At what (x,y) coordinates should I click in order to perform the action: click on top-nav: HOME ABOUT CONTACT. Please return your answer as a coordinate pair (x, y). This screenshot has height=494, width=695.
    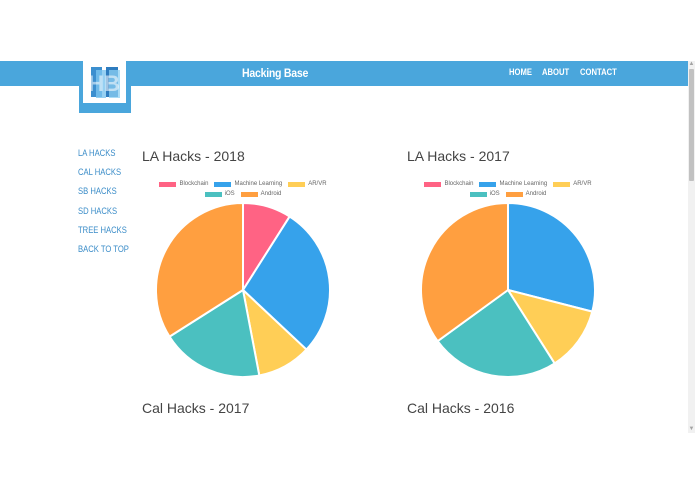
    Looking at the image, I should click on (564, 73).